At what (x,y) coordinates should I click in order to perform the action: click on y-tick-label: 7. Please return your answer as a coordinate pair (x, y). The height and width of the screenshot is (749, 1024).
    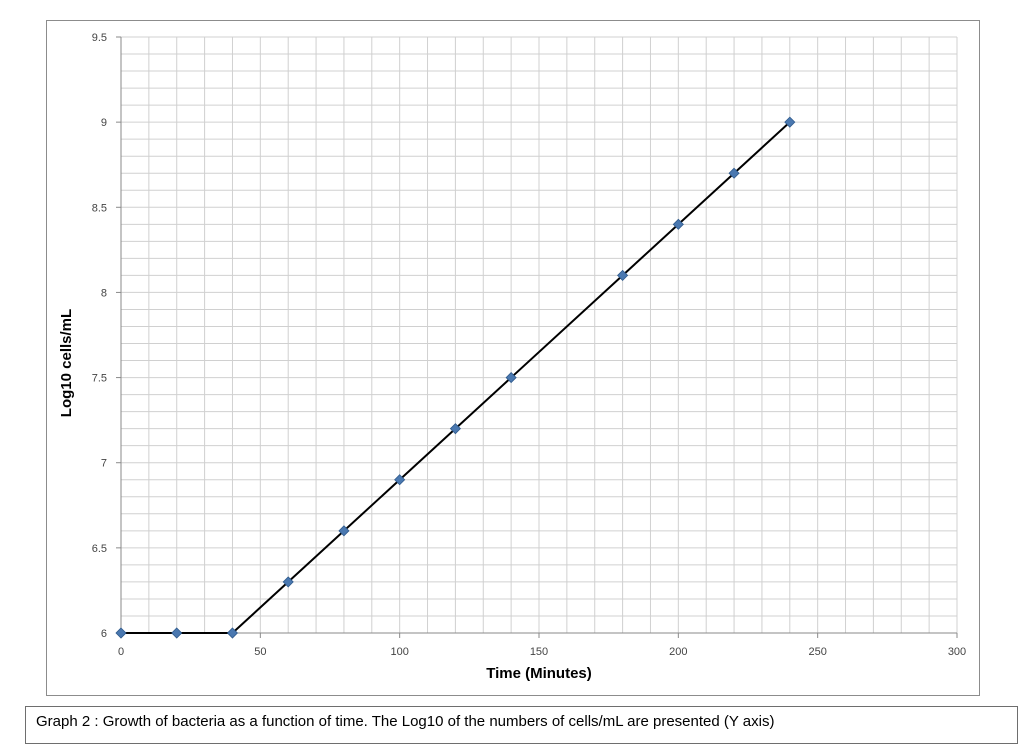
    Looking at the image, I should click on (104, 464).